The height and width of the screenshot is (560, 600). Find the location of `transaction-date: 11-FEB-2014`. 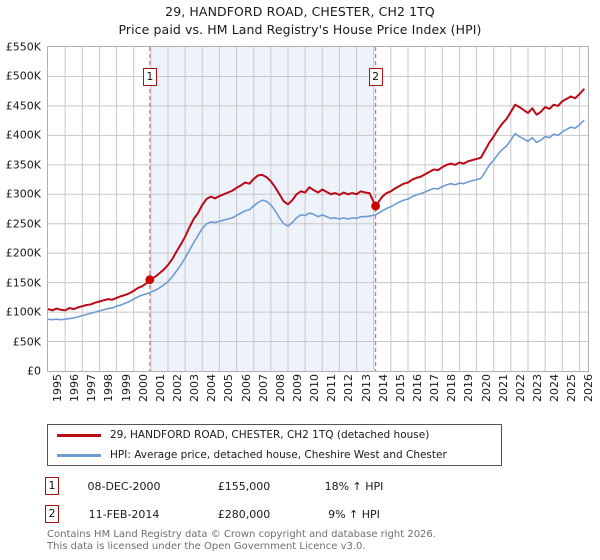

transaction-date: 11-FEB-2014 is located at coordinates (124, 514).